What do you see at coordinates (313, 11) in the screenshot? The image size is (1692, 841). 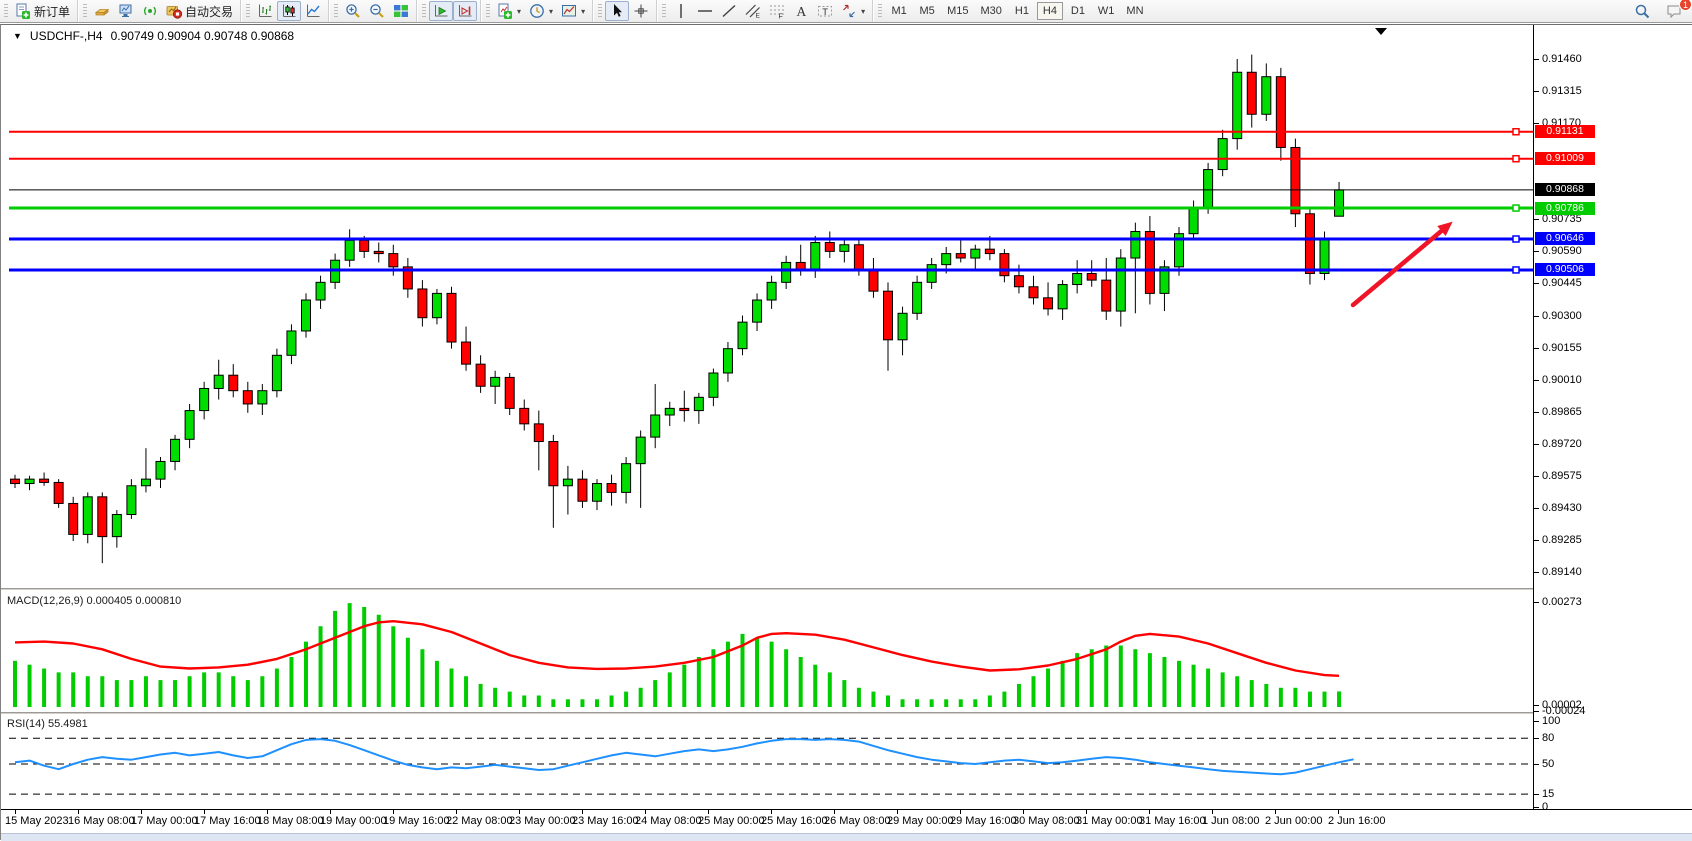 I see `line-chart-button` at bounding box center [313, 11].